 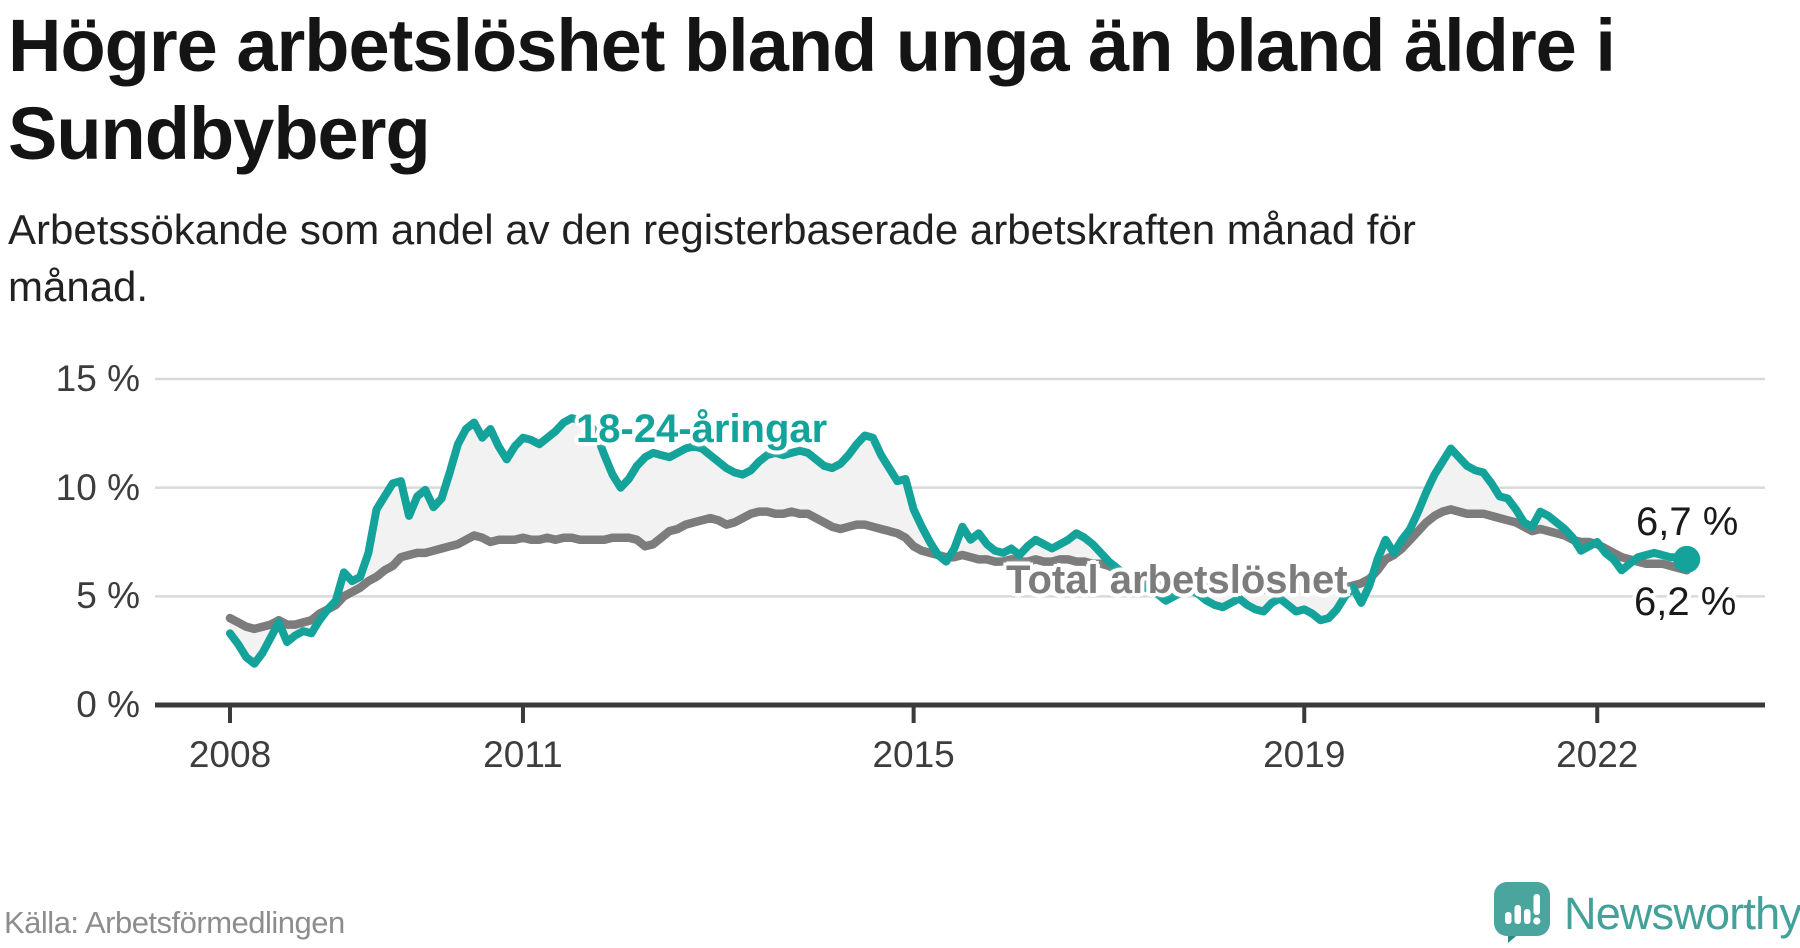 I want to click on y-axis-label-15: 15 %, so click(x=97, y=378).